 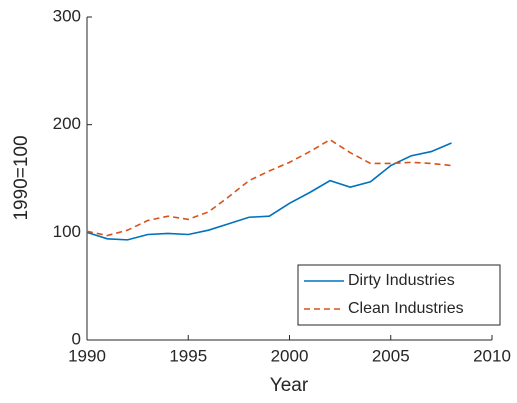 What do you see at coordinates (87, 355) in the screenshot?
I see `x-tick-label: 1990` at bounding box center [87, 355].